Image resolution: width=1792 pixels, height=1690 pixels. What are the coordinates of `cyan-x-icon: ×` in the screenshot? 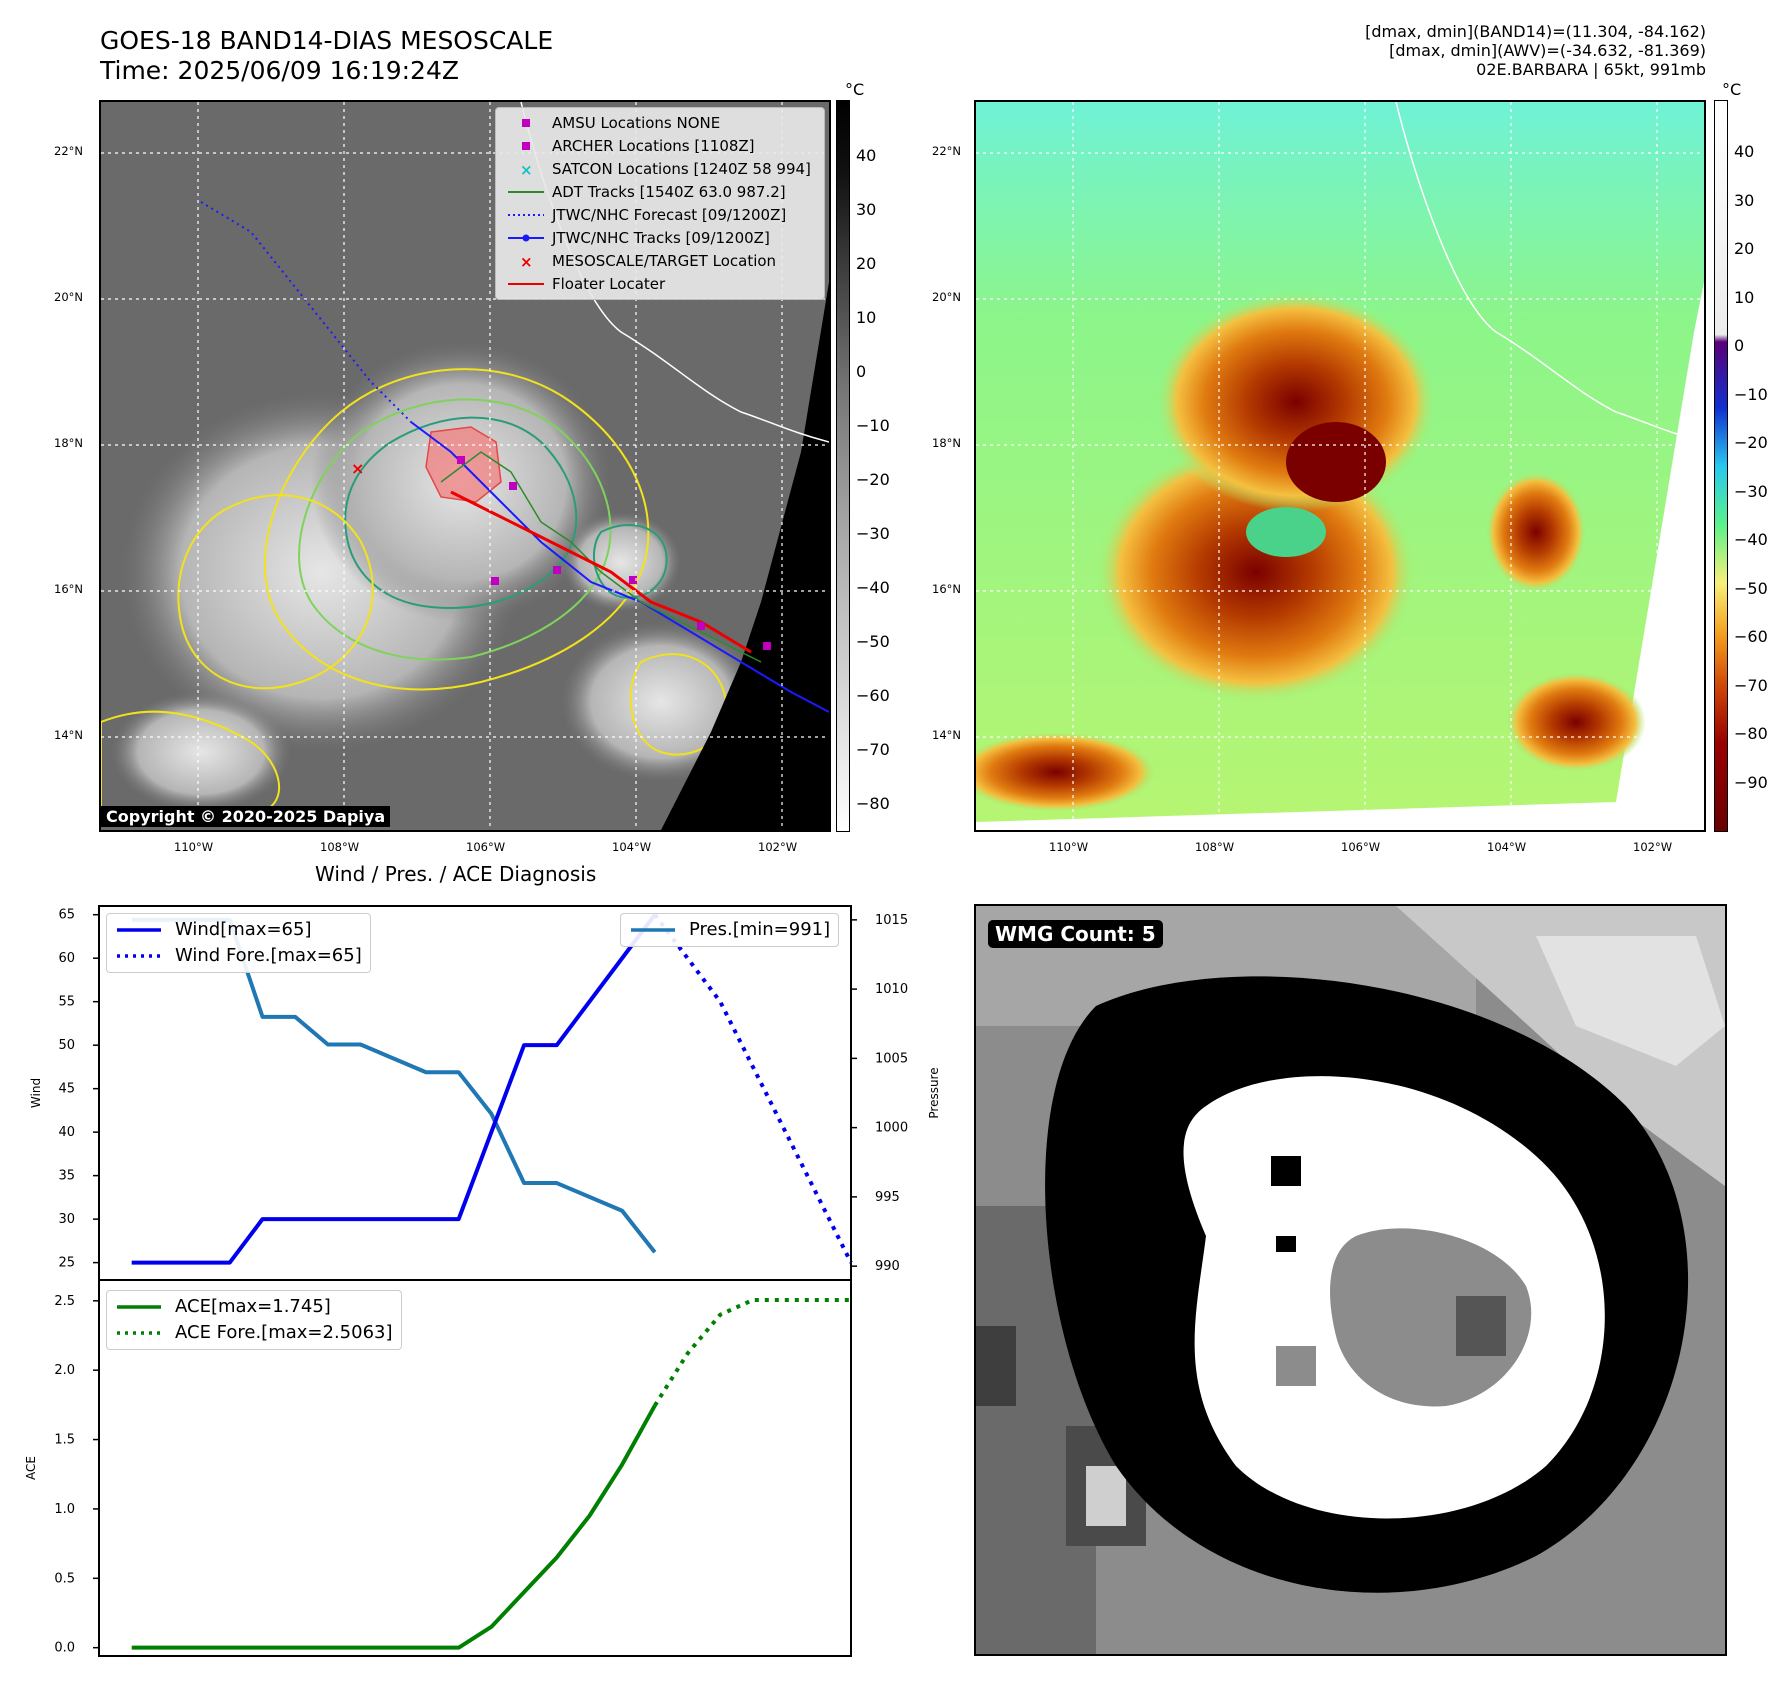 It's located at (526, 170).